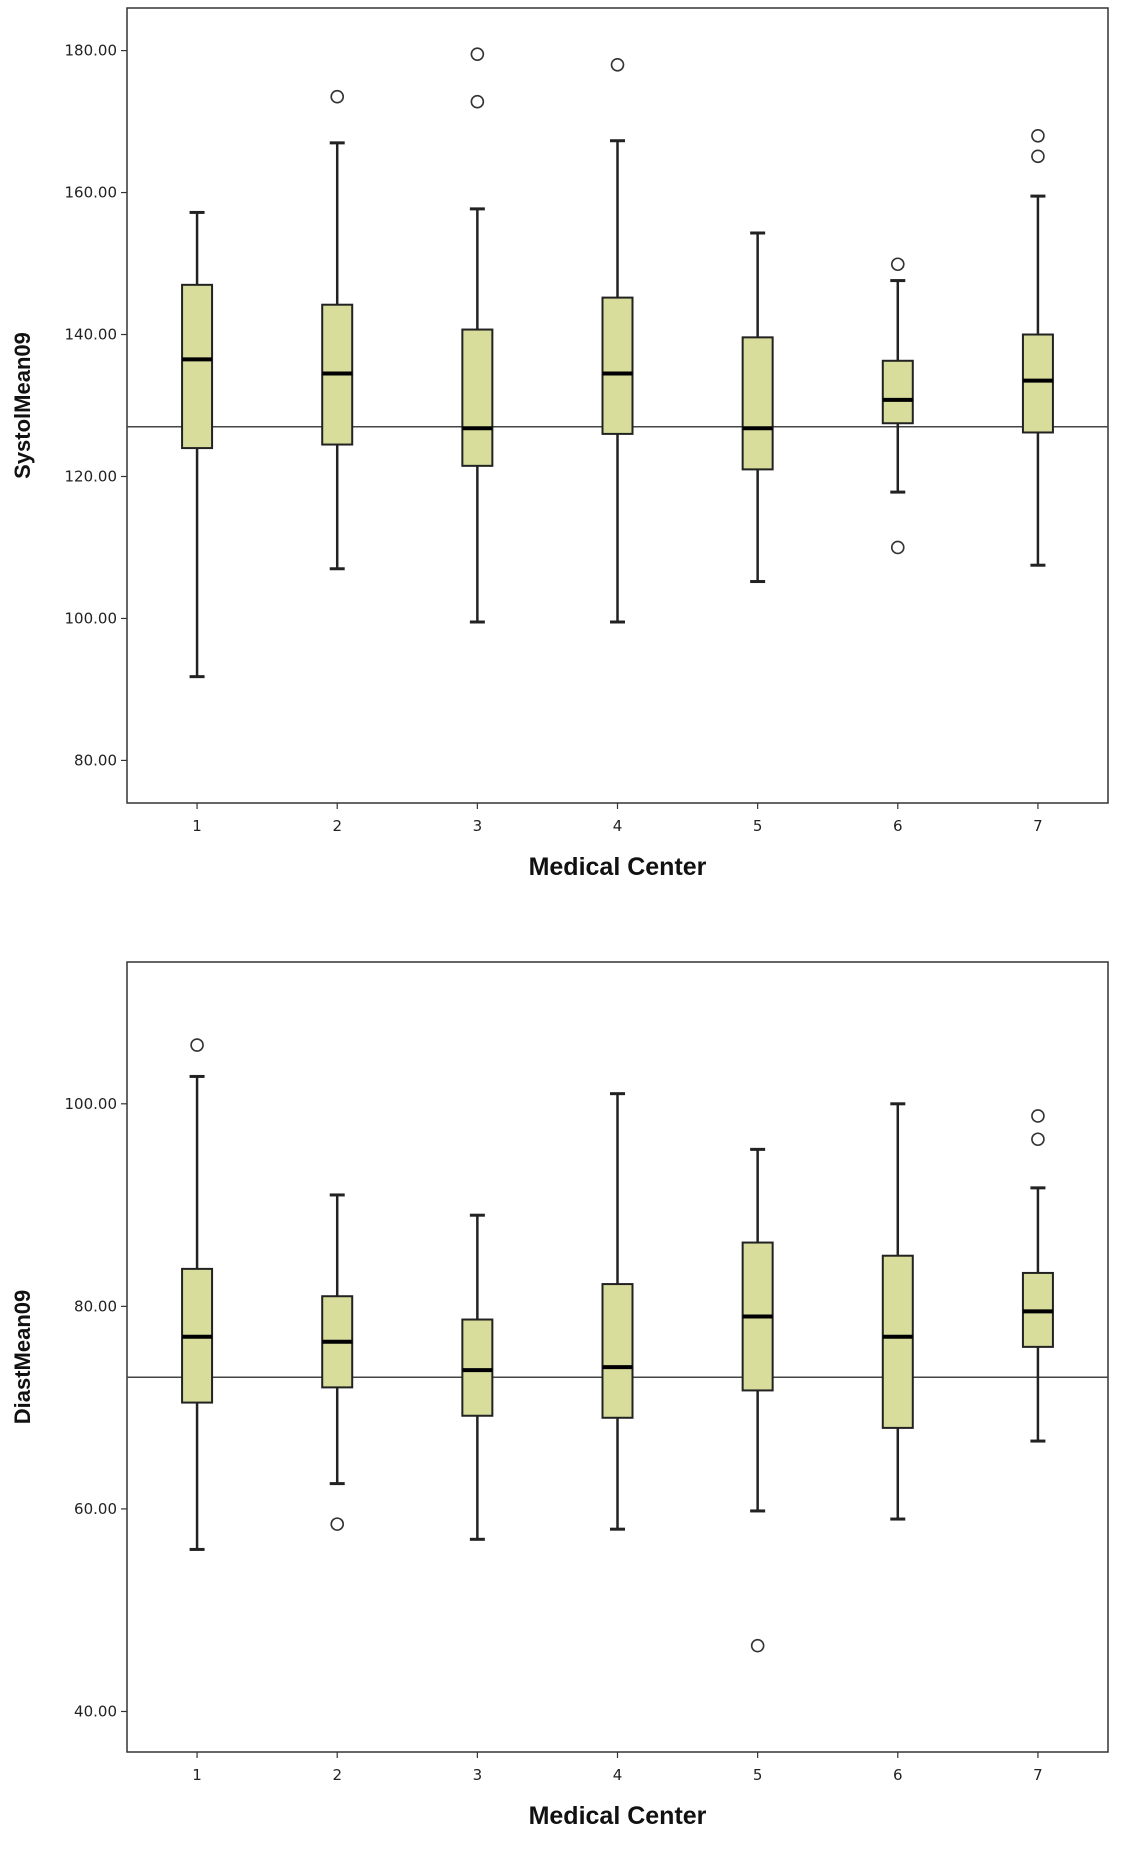  I want to click on y-tick-label: 120.00, so click(91, 476).